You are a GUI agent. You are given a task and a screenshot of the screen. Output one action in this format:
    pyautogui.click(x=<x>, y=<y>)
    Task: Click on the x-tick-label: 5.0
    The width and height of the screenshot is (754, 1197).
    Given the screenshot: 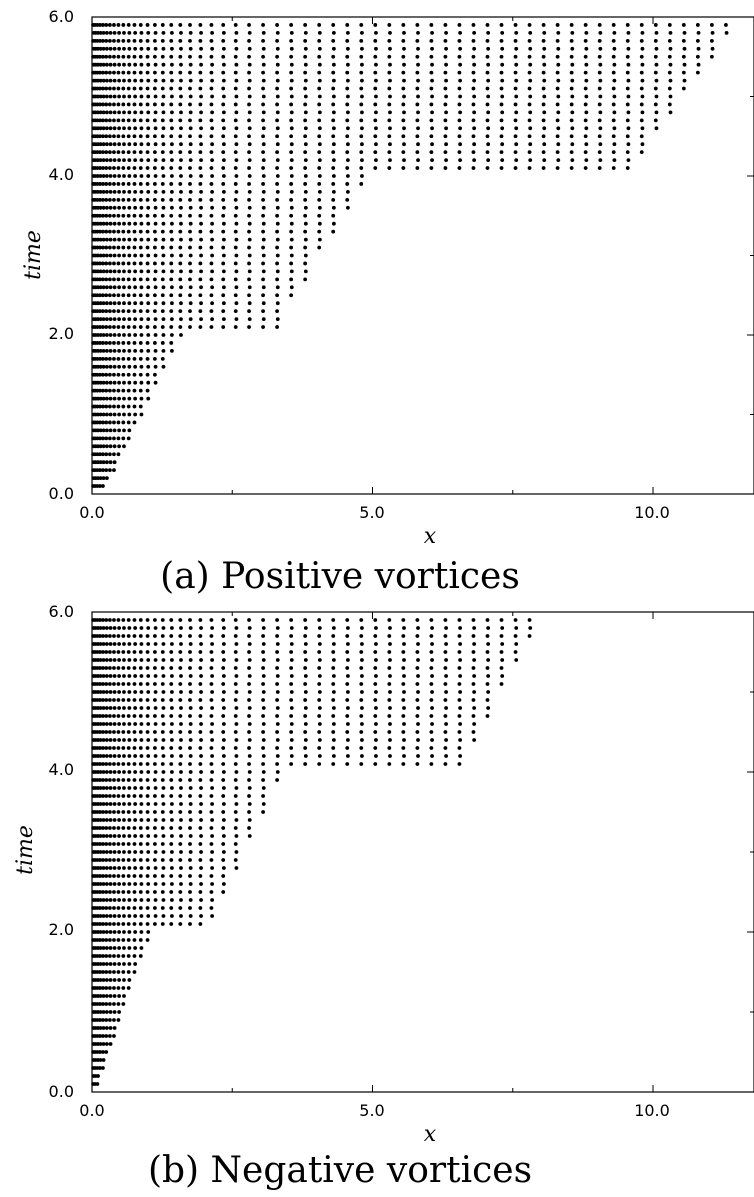 What is the action you would take?
    pyautogui.click(x=371, y=512)
    